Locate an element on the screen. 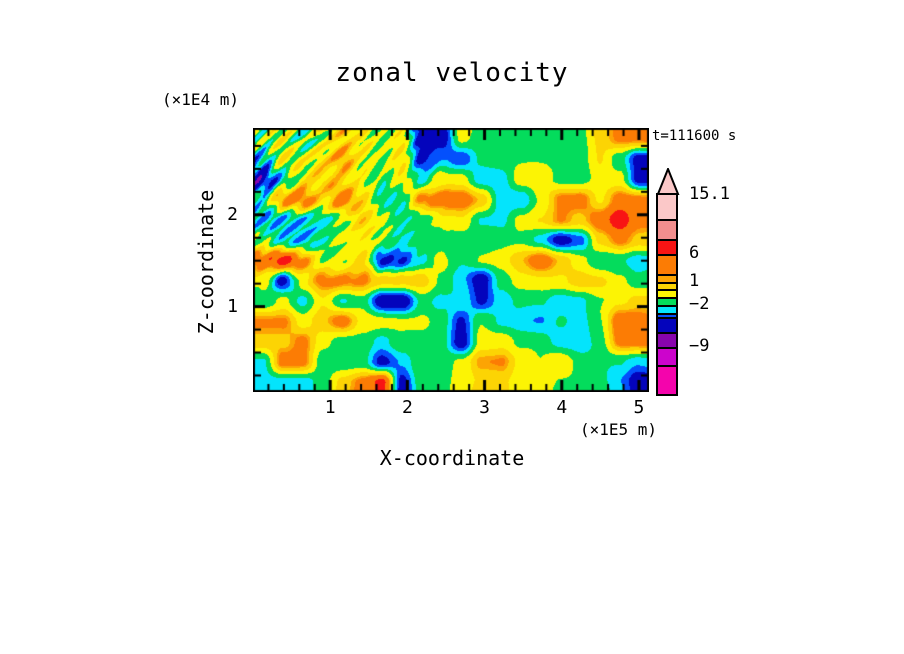 The image size is (904, 654). colorbar-tick-label: 15.1 is located at coordinates (709, 194).